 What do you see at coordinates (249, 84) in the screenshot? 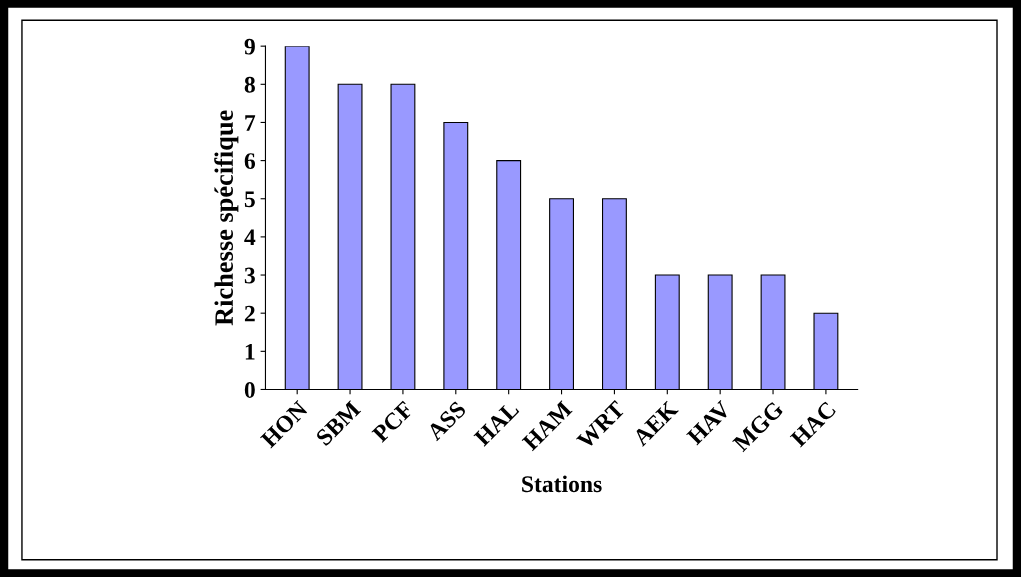
I see `y-tick-label: 8` at bounding box center [249, 84].